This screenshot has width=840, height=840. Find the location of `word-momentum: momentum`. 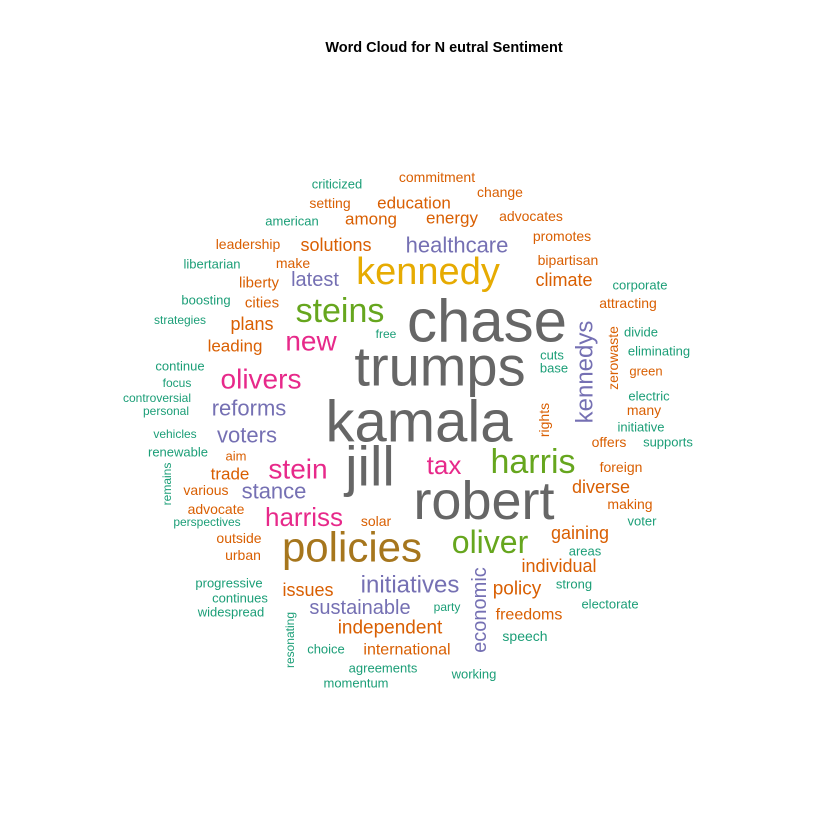

word-momentum: momentum is located at coordinates (355, 683).